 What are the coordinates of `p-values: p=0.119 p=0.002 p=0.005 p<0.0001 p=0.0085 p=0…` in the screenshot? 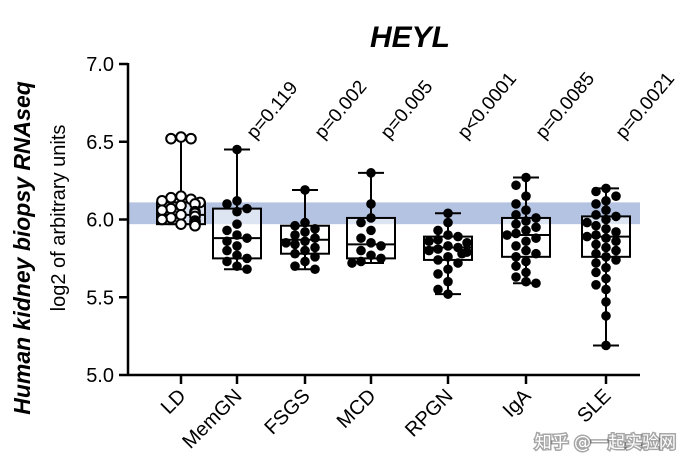 It's located at (461, 106).